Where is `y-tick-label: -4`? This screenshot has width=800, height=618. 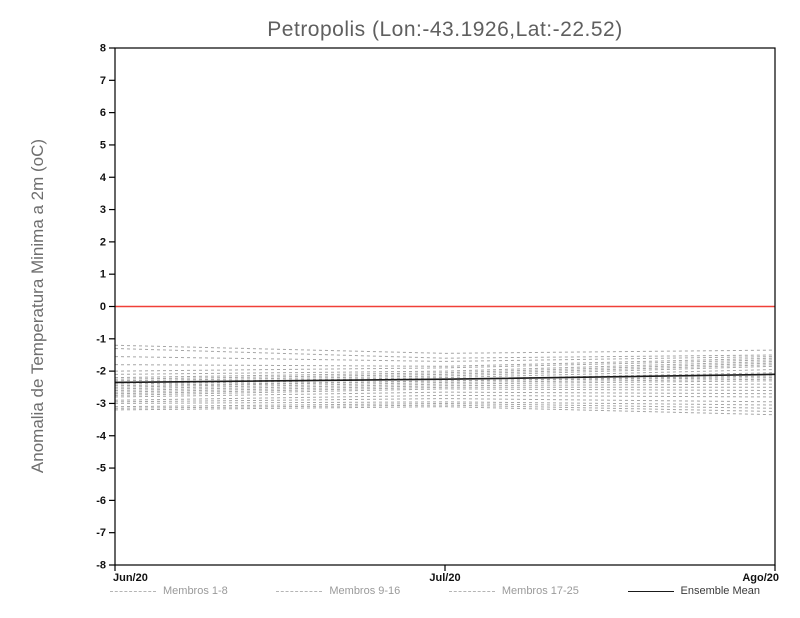 y-tick-label: -4 is located at coordinates (101, 436).